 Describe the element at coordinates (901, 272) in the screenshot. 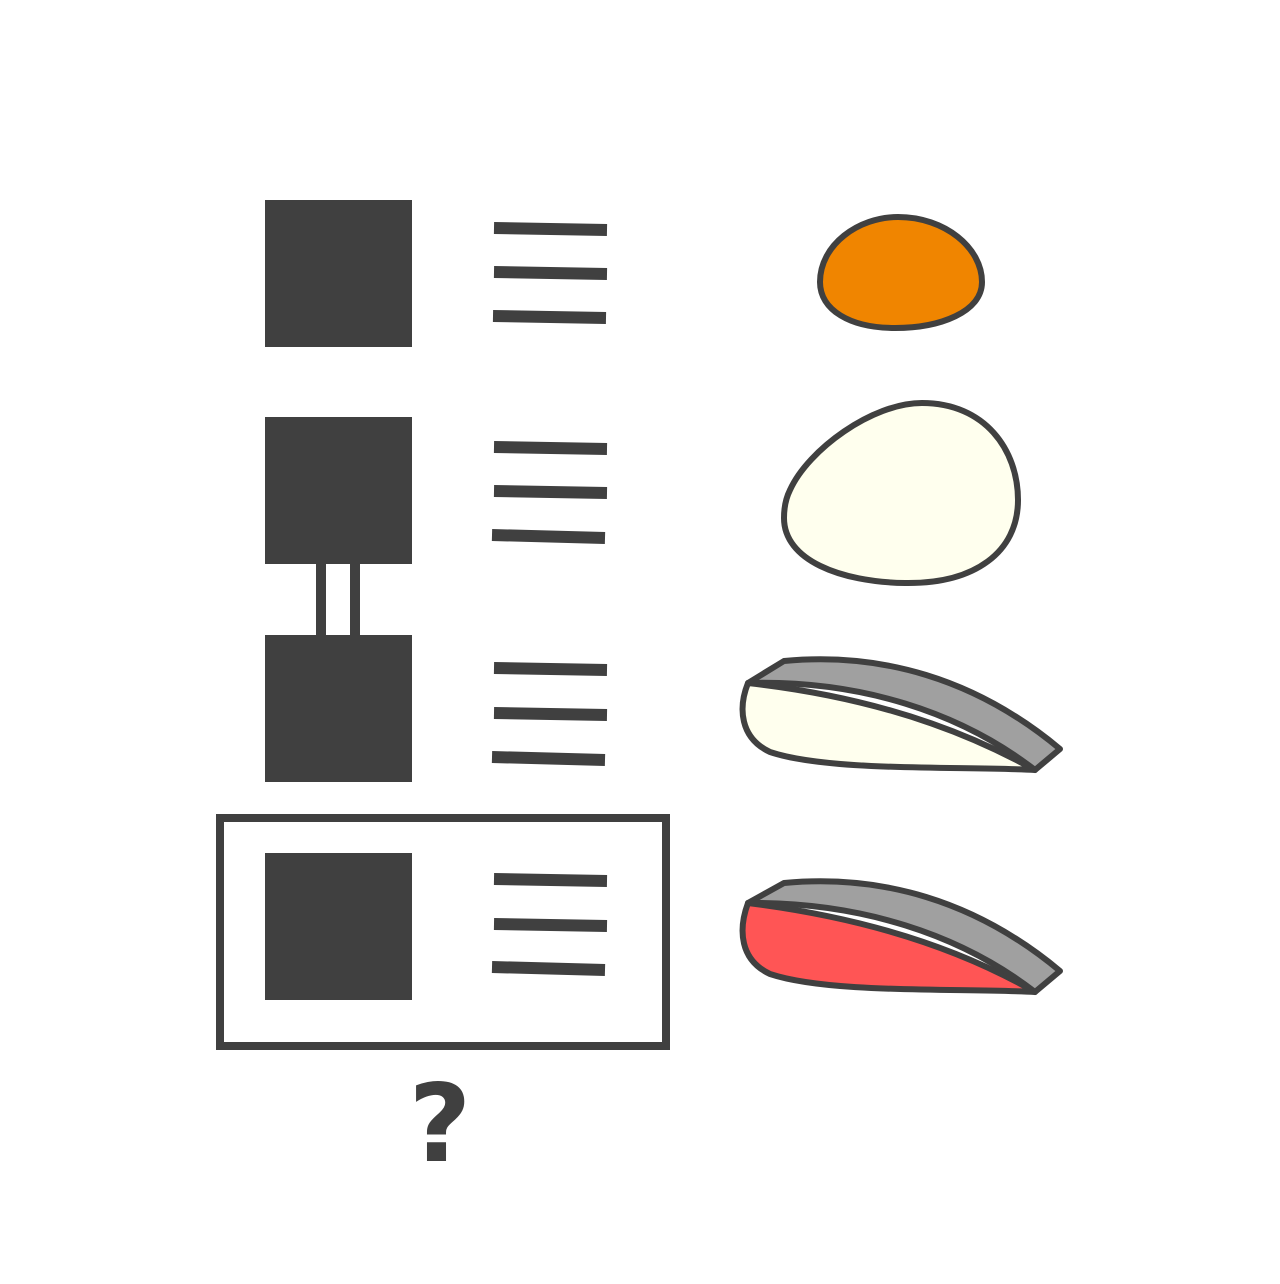

I see `egg-yolk-icon` at that location.